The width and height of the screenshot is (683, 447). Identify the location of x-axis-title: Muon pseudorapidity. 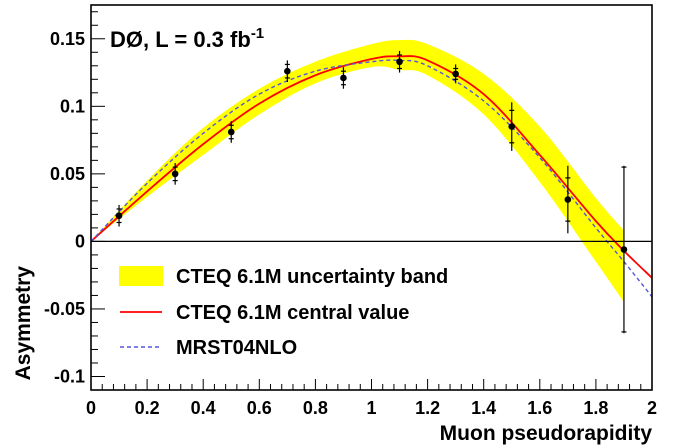
(546, 433).